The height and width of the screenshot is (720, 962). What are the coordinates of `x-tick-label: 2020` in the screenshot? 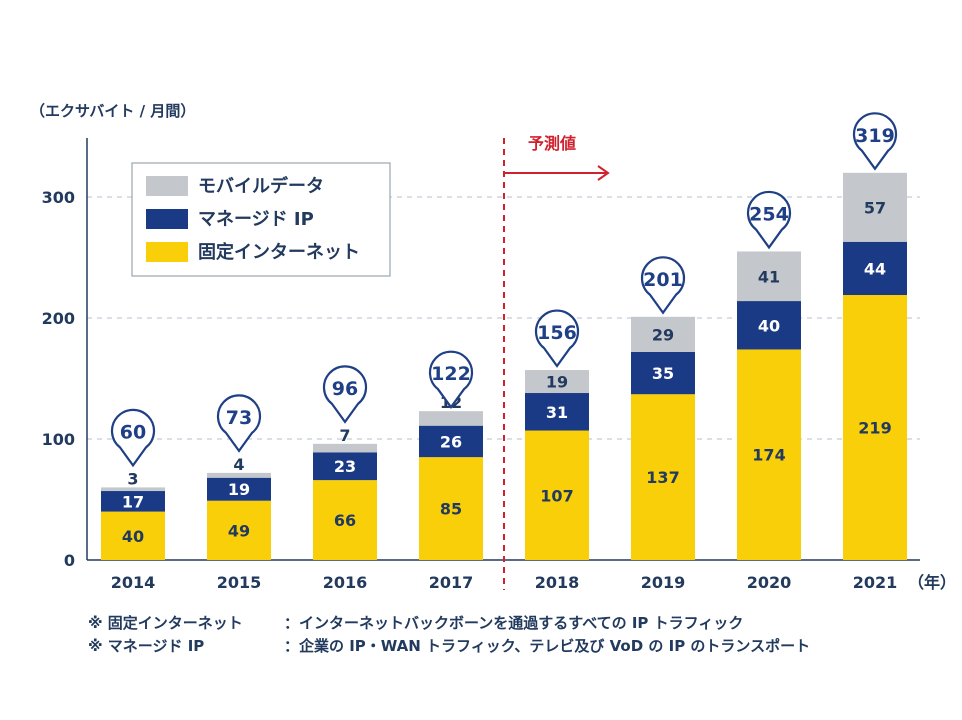 It's located at (769, 582).